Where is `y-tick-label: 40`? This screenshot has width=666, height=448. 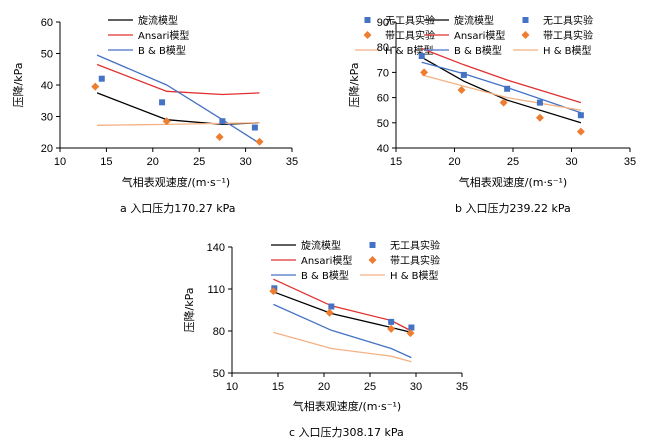
y-tick-label: 40 is located at coordinates (47, 86).